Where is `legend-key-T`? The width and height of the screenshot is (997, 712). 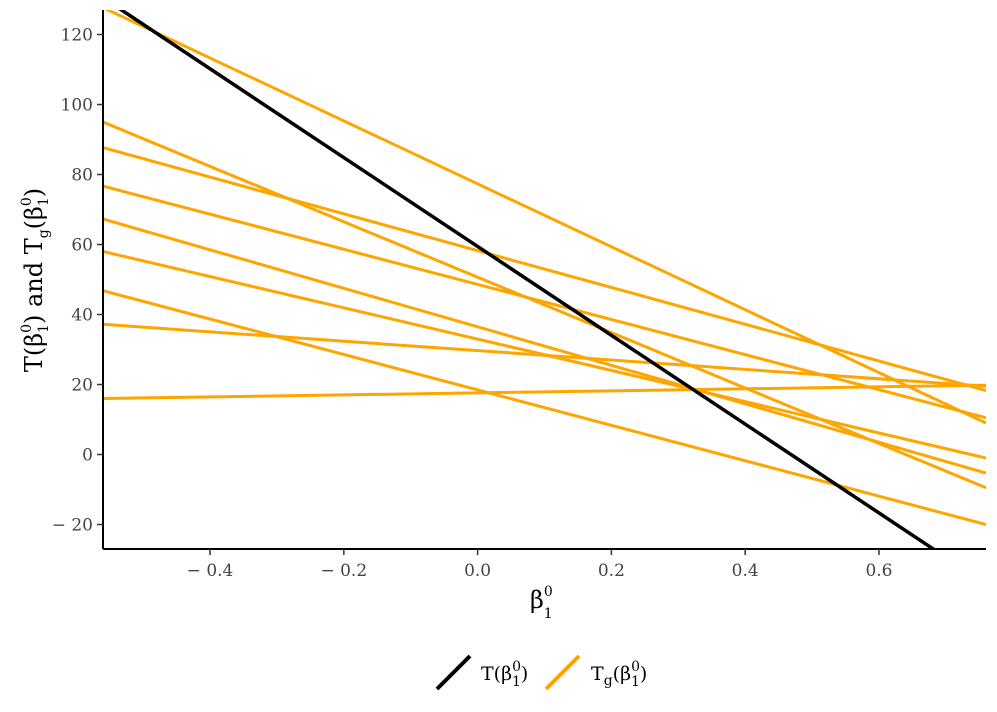 legend-key-T is located at coordinates (453, 672).